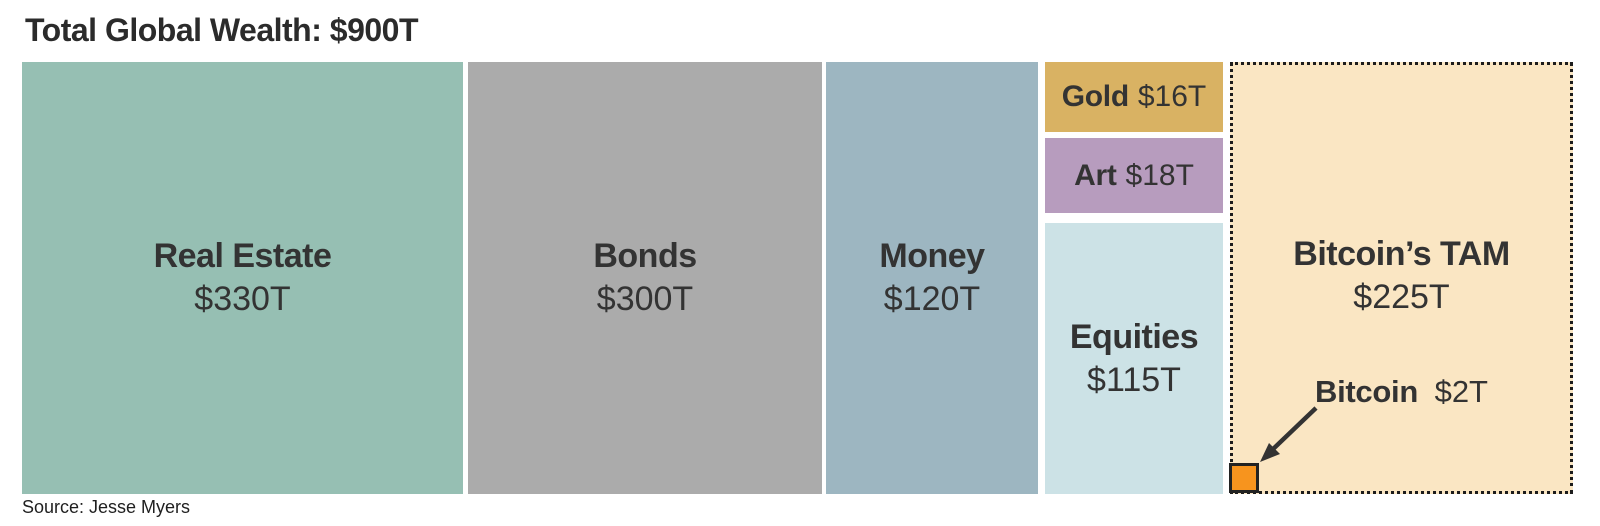 The width and height of the screenshot is (1600, 526). What do you see at coordinates (1134, 358) in the screenshot?
I see `block-equities: Equities $115T` at bounding box center [1134, 358].